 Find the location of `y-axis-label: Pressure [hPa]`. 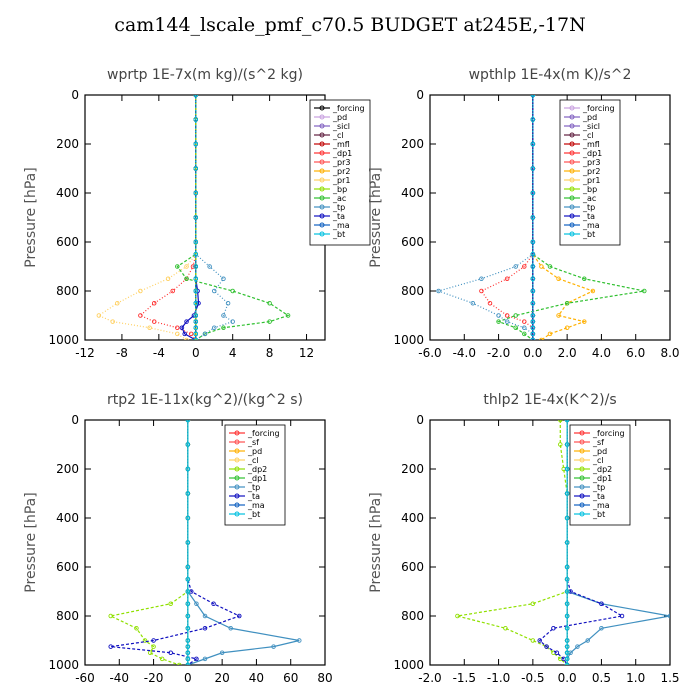

y-axis-label: Pressure [hPa] is located at coordinates (31, 542).